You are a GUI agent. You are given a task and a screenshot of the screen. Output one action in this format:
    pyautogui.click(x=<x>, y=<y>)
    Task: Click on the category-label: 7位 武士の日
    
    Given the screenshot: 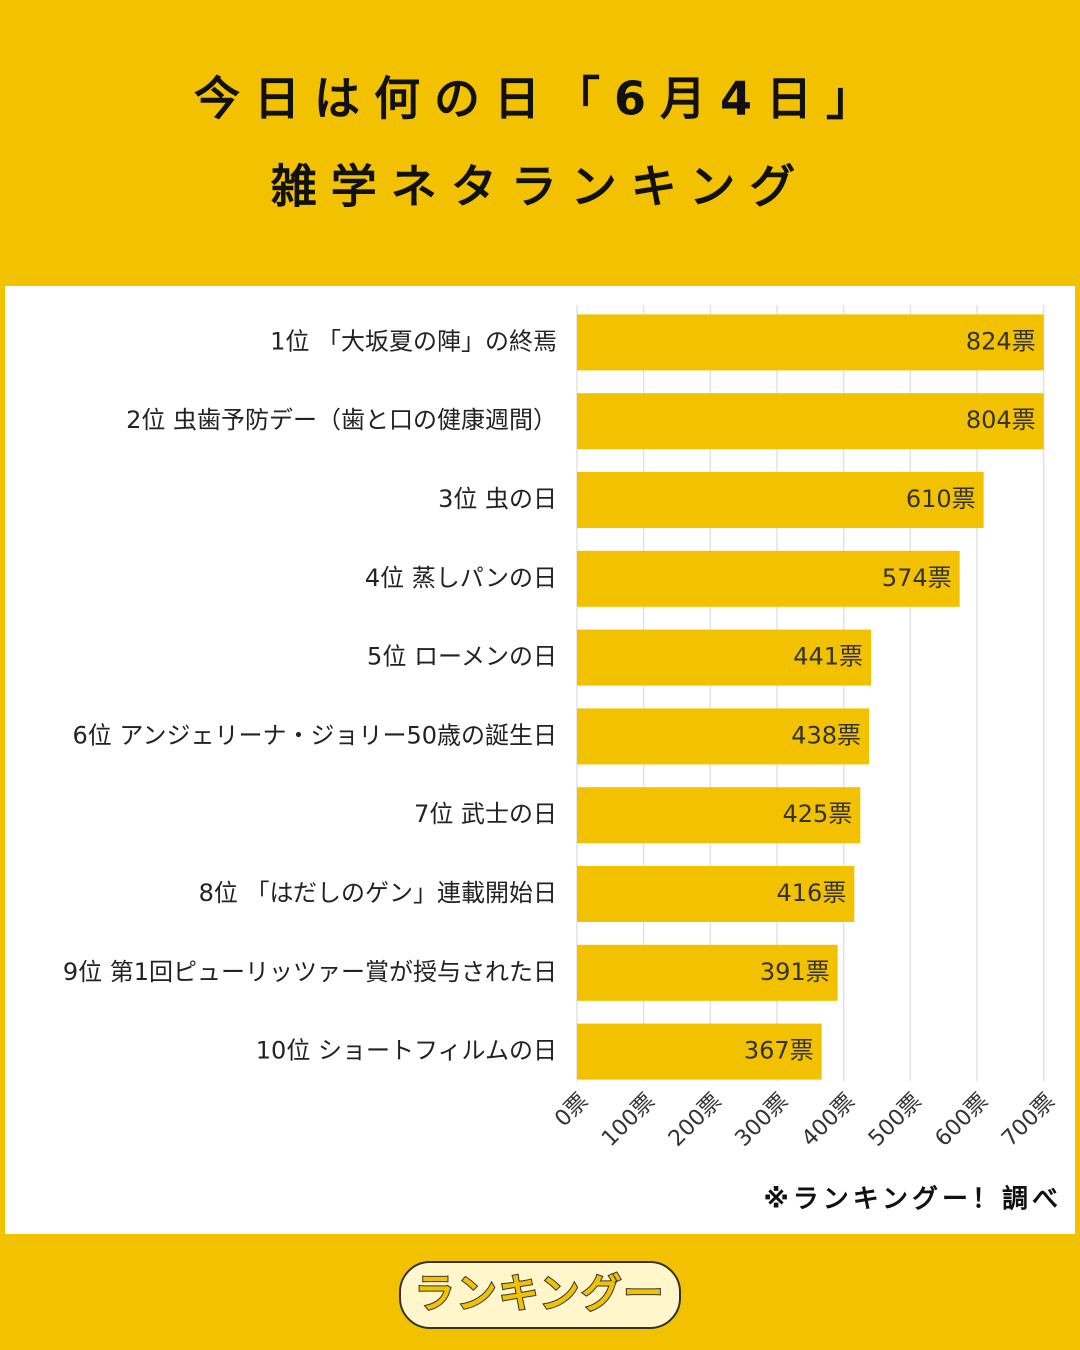 What is the action you would take?
    pyautogui.click(x=485, y=814)
    